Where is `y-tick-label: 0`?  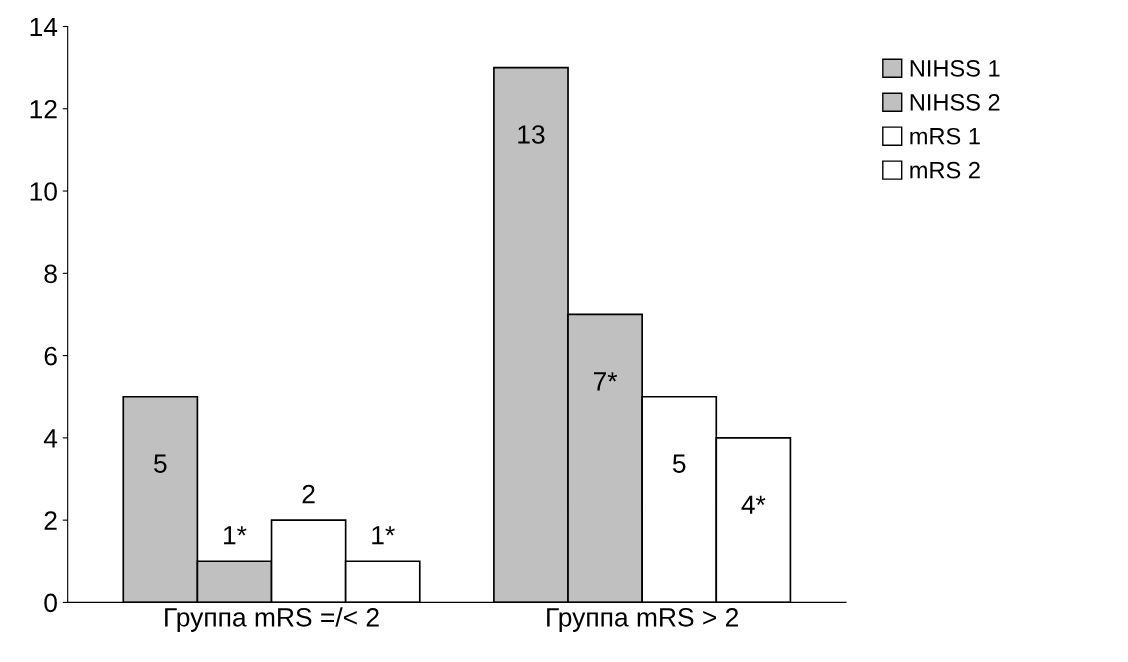 y-tick-label: 0 is located at coordinates (50, 603).